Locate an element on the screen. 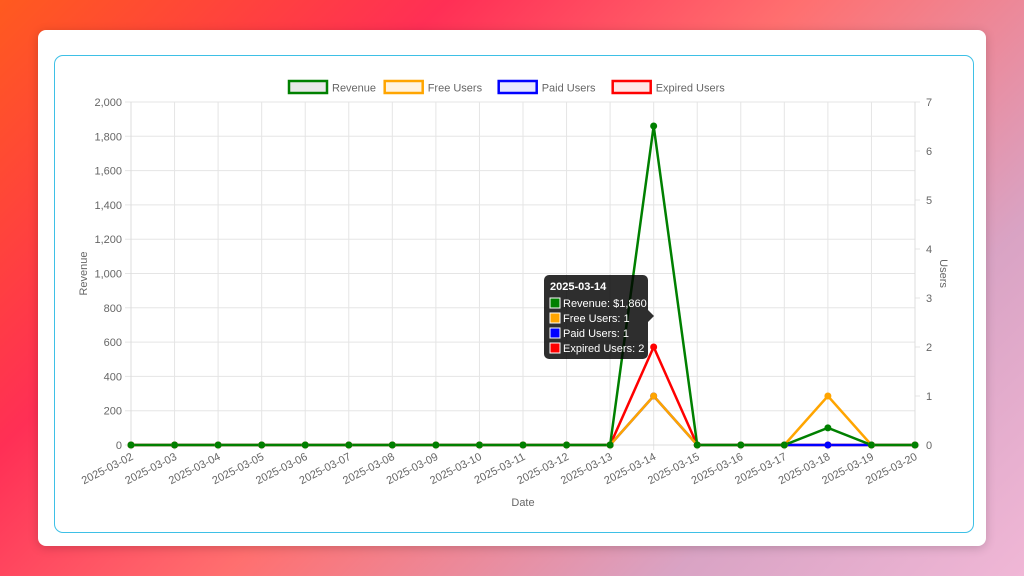 Image resolution: width=1024 pixels, height=576 pixels. y-right-tick-label: 7 is located at coordinates (929, 103).